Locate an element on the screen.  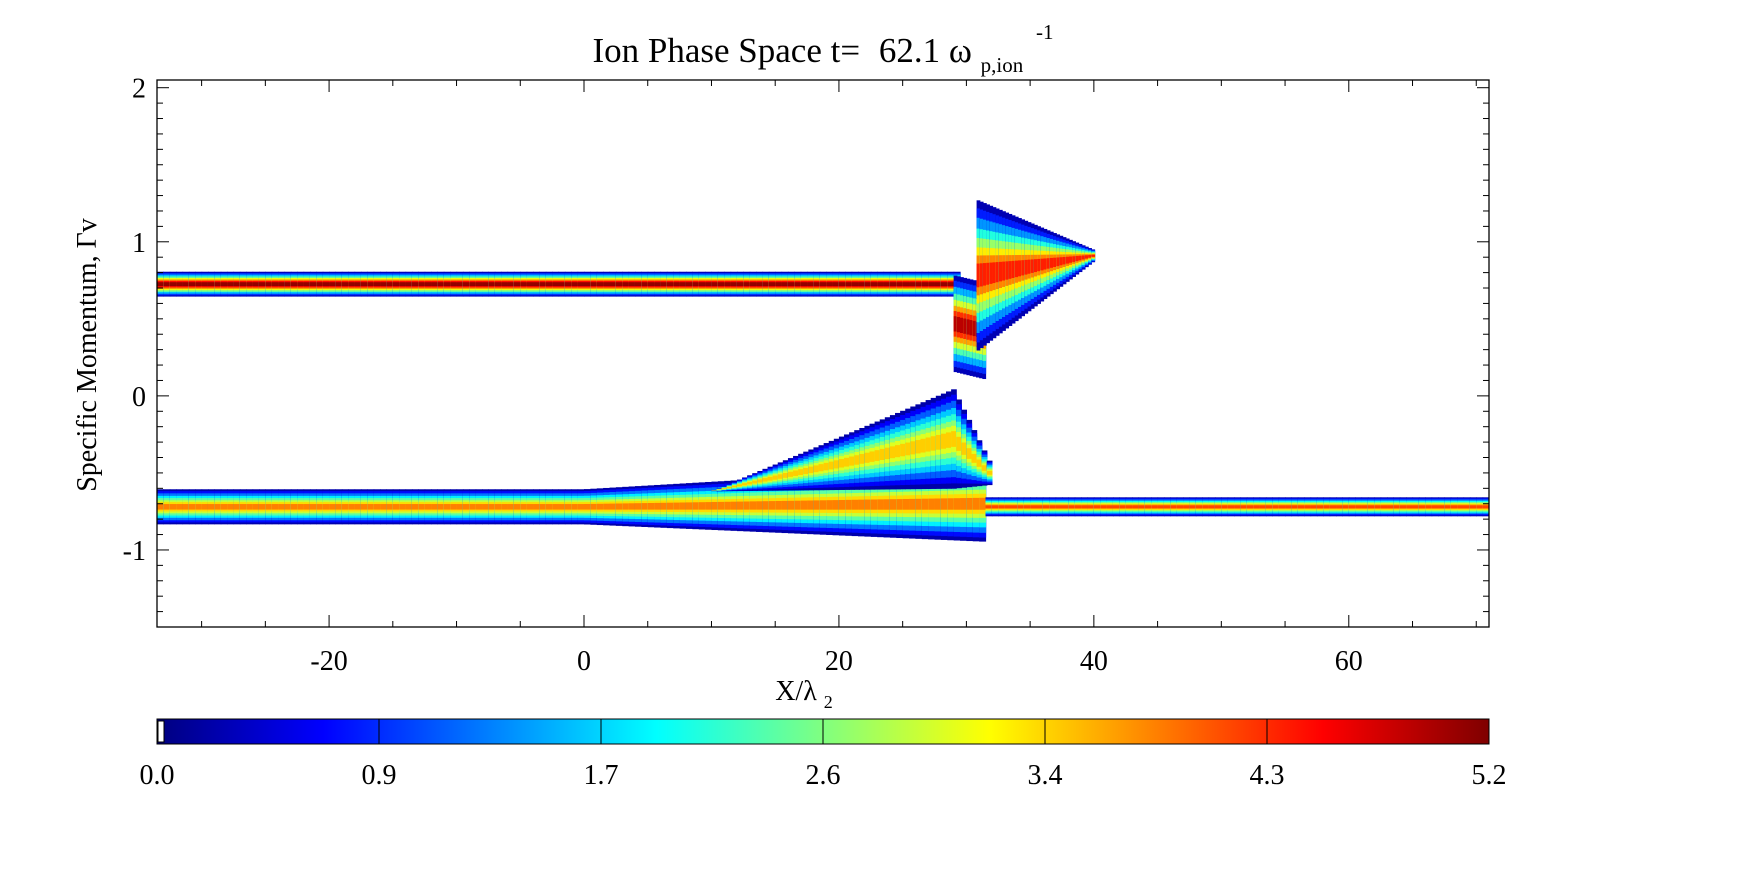
beam-drop-cell is located at coordinates (971, 328).